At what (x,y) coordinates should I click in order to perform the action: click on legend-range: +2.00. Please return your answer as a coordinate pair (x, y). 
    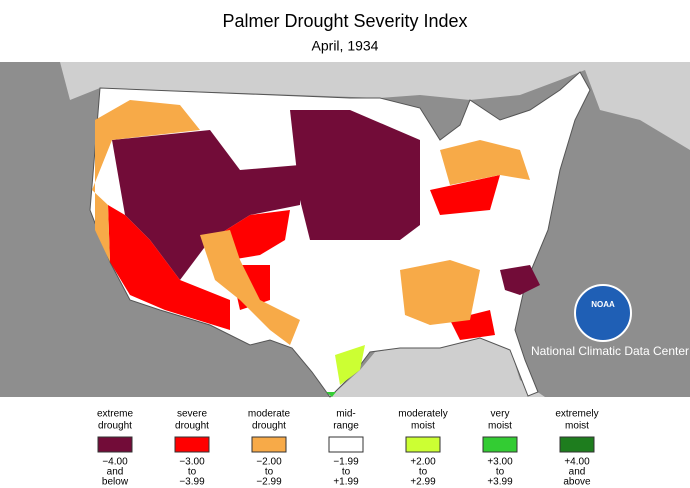
    Looking at the image, I should click on (423, 462).